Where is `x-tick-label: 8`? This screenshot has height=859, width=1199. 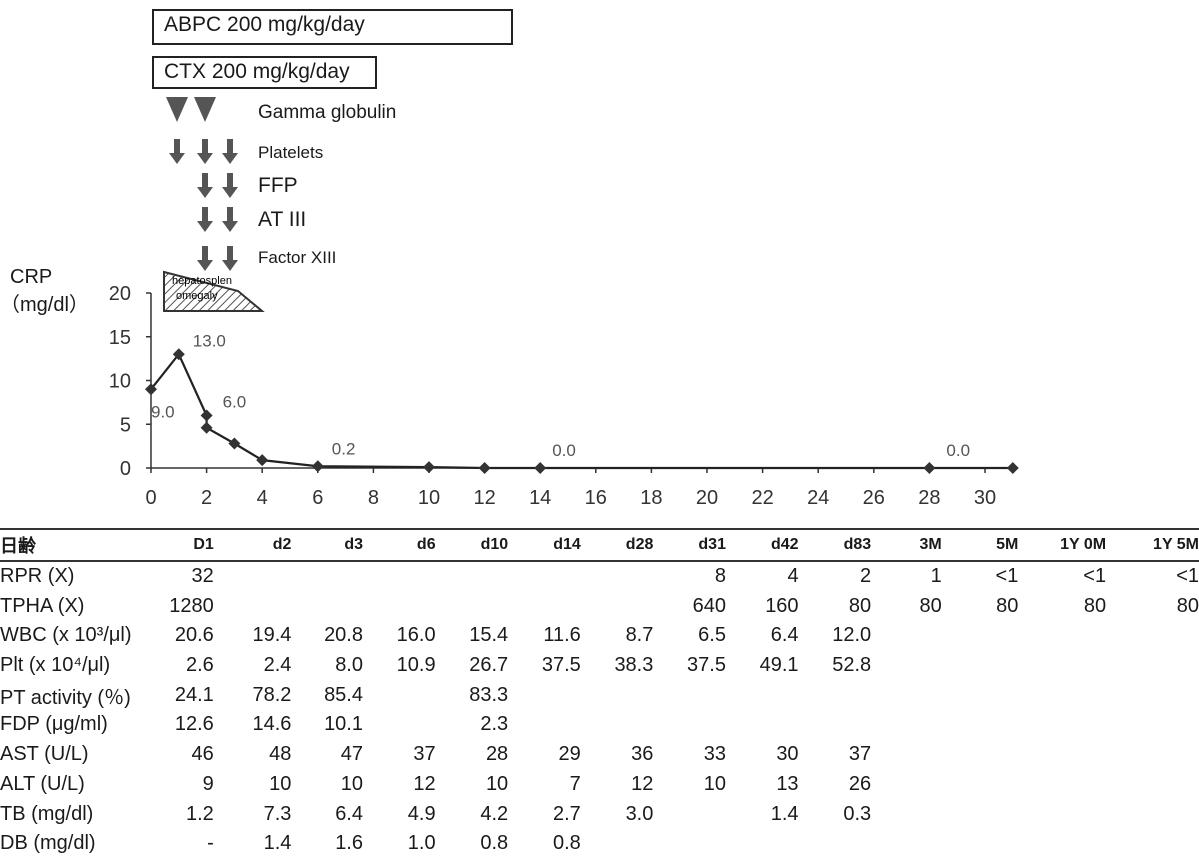
x-tick-label: 8 is located at coordinates (373, 498).